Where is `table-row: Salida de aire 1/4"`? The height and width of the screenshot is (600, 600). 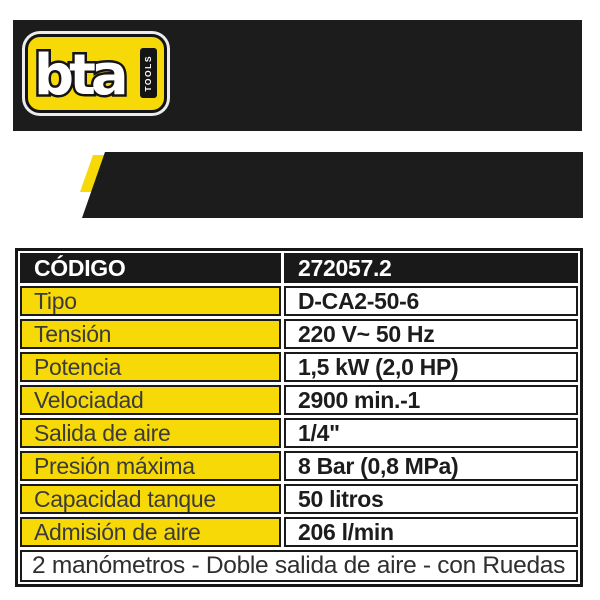 table-row: Salida de aire 1/4" is located at coordinates (299, 433).